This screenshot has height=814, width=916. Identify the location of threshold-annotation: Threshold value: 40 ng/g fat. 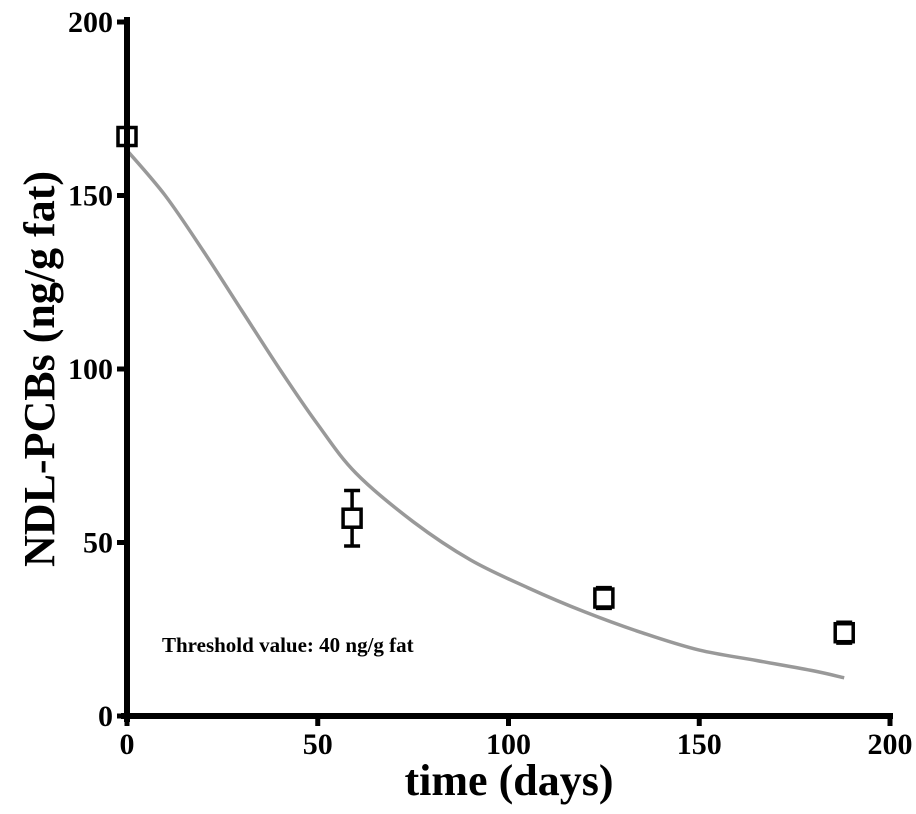
(288, 645).